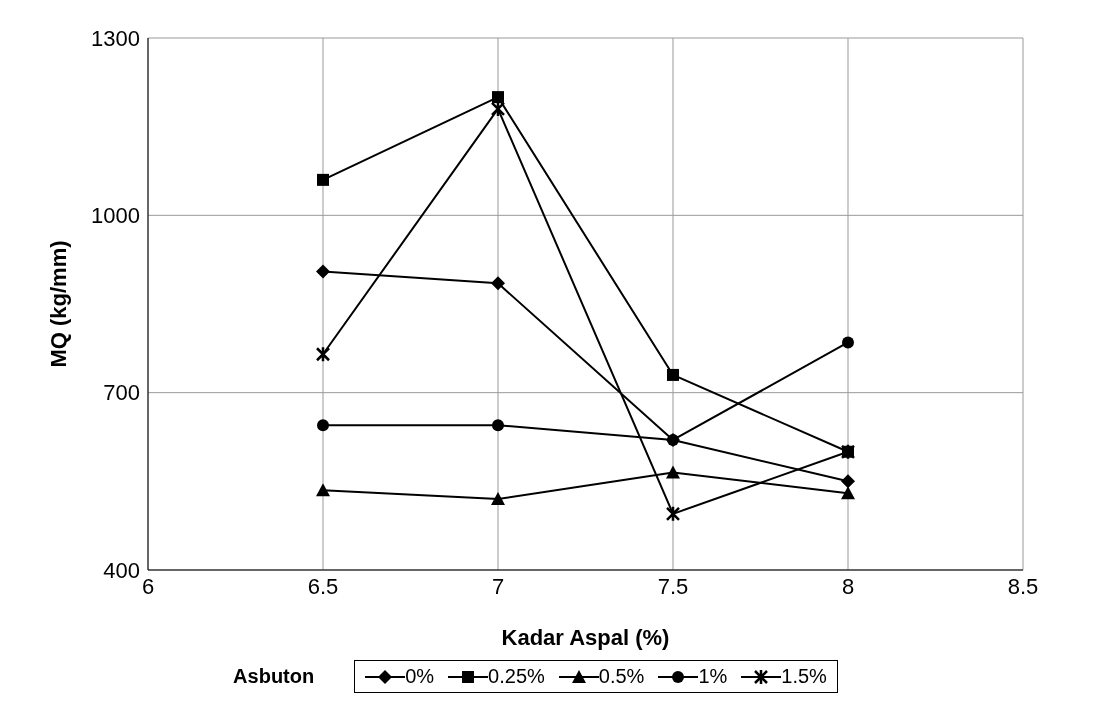 This screenshot has width=1095, height=727. What do you see at coordinates (621, 676) in the screenshot?
I see `legend-label: 0.5%` at bounding box center [621, 676].